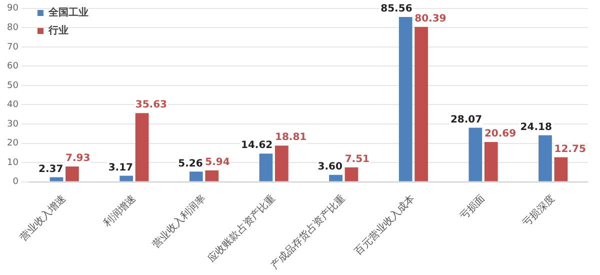 The image size is (600, 275). Describe the element at coordinates (13, 47) in the screenshot. I see `y-tick-label: 70` at that location.